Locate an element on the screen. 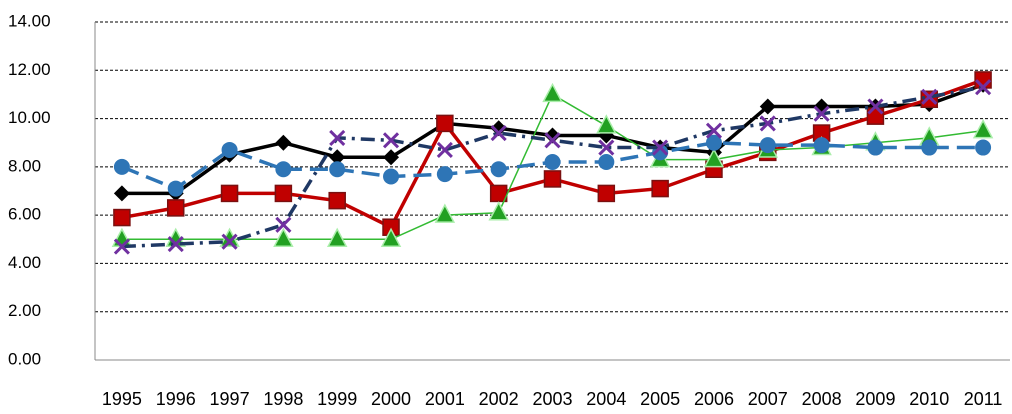 Image resolution: width=1012 pixels, height=414 pixels. y-tick-label: 4.00 is located at coordinates (24, 262).